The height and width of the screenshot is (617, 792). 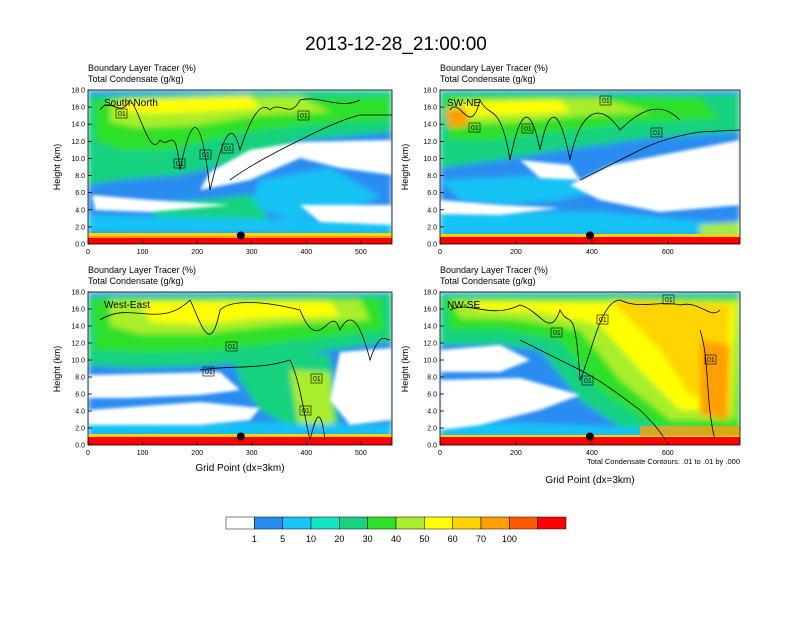 I want to click on colorbar-label: 100, so click(x=509, y=539).